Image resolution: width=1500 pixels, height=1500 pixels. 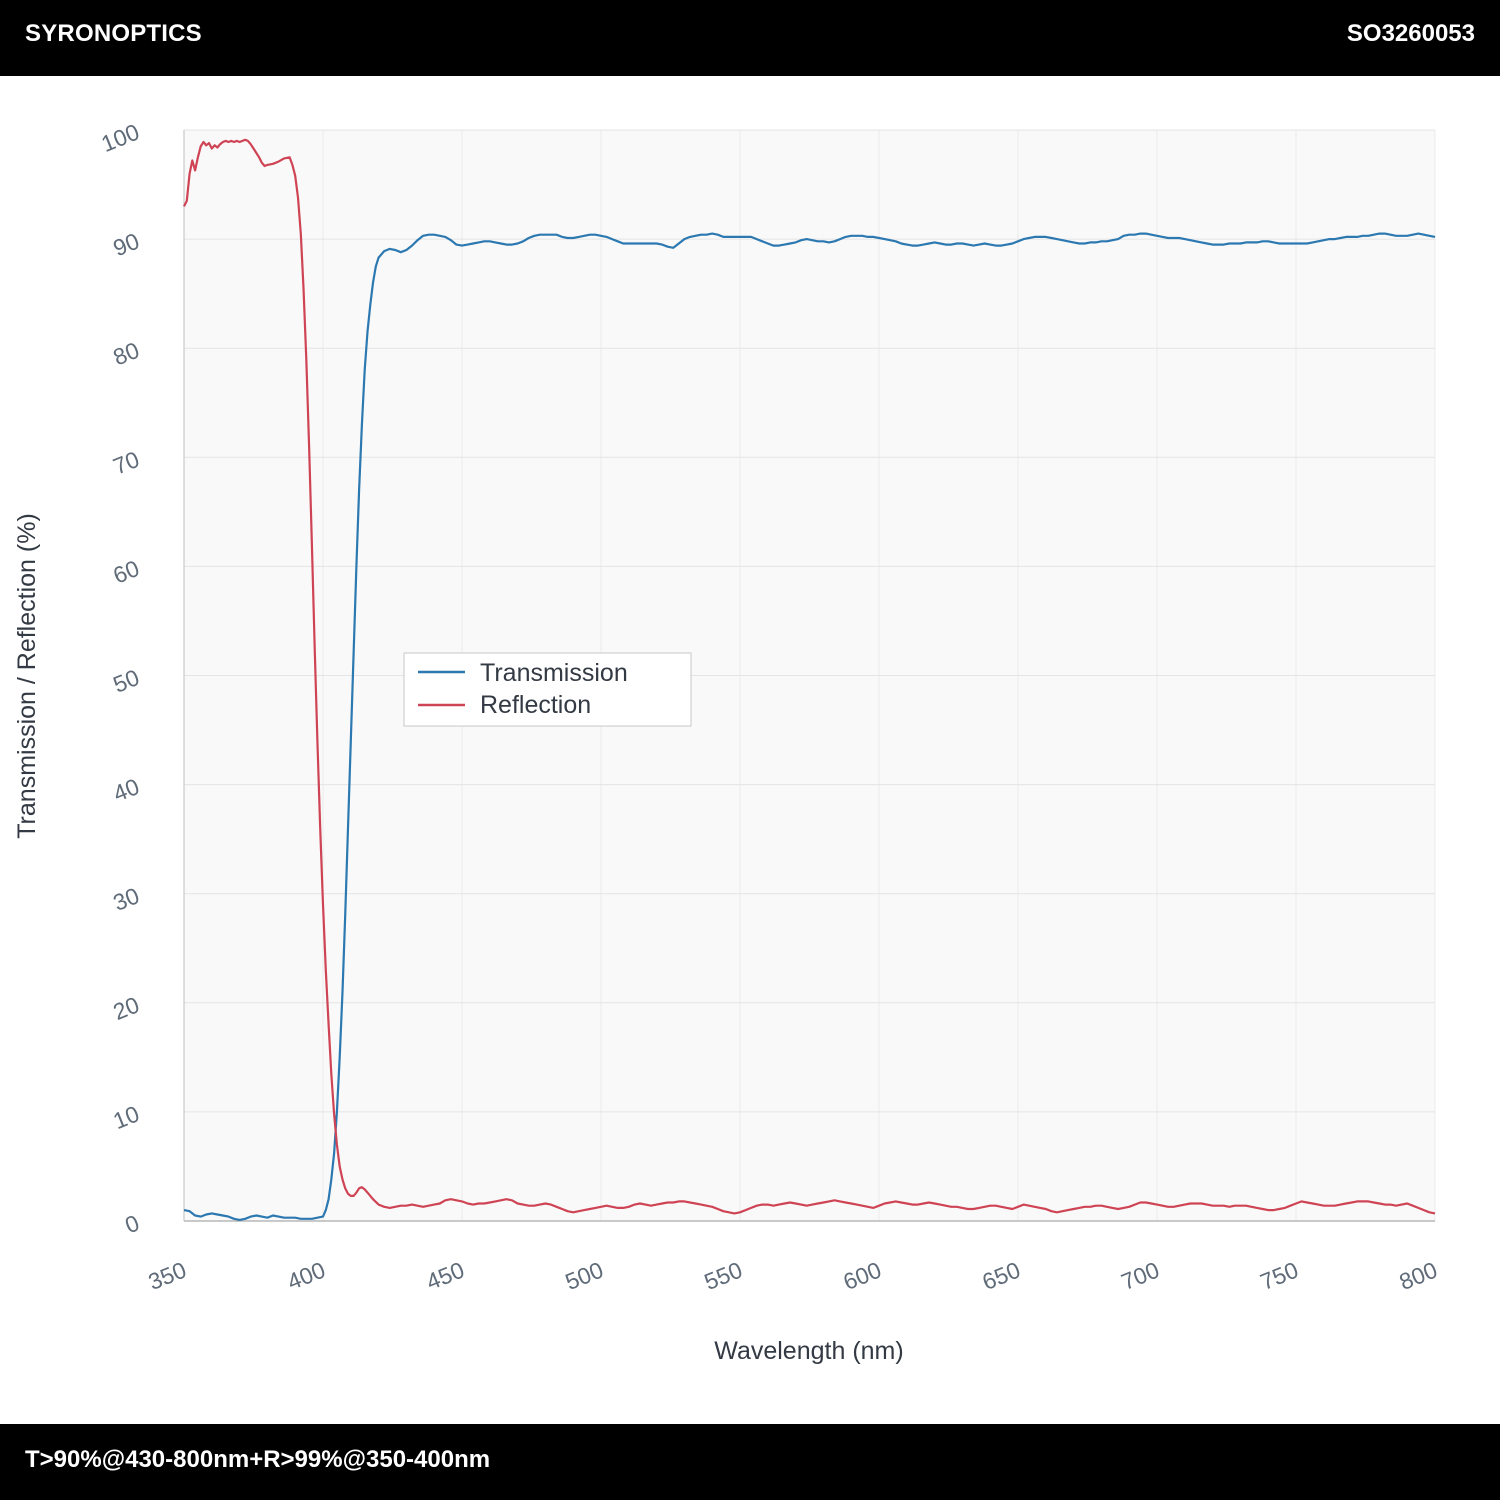 What do you see at coordinates (1001, 1276) in the screenshot?
I see `x-tick-label: 650` at bounding box center [1001, 1276].